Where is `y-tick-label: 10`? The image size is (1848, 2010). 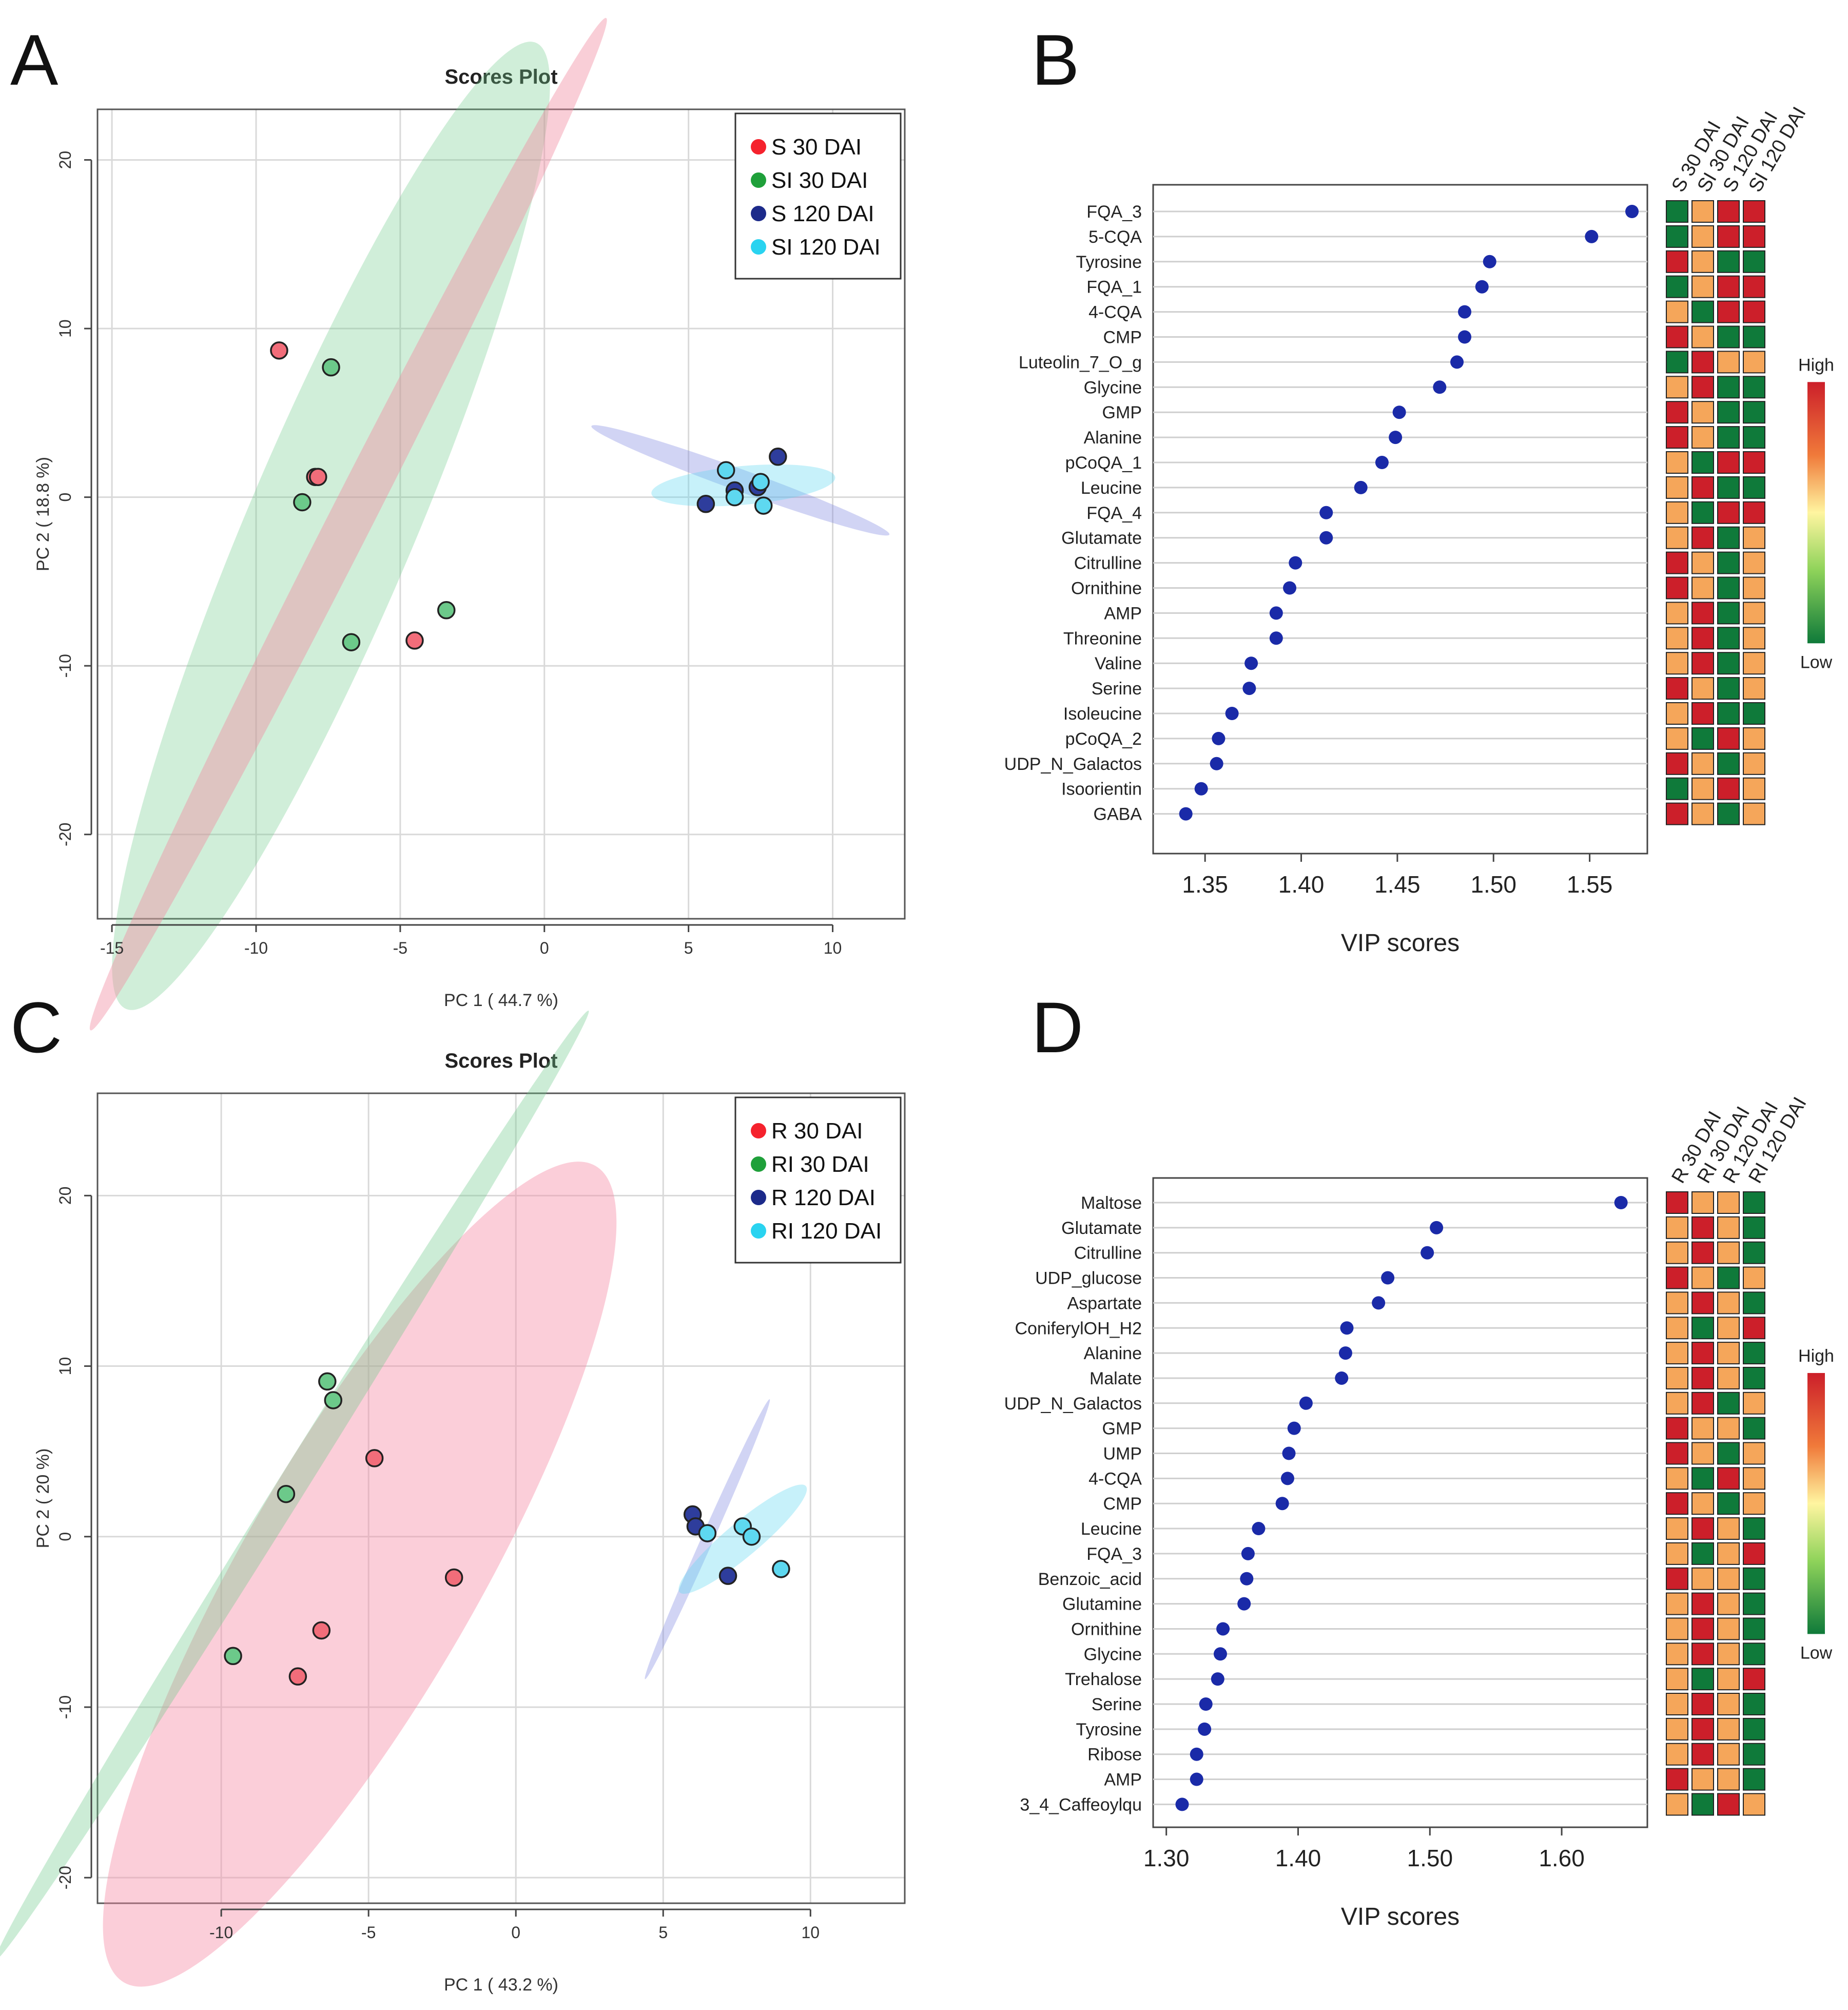 y-tick-label: 10 is located at coordinates (65, 1366).